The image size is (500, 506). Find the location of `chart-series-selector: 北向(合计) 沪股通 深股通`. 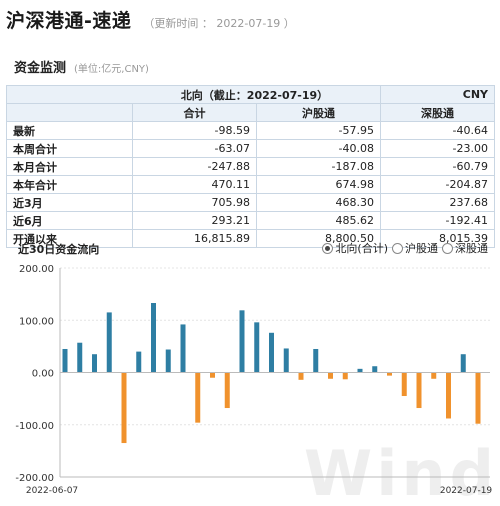

chart-series-selector: 北向(合计) 沪股通 深股通 is located at coordinates (403, 248).